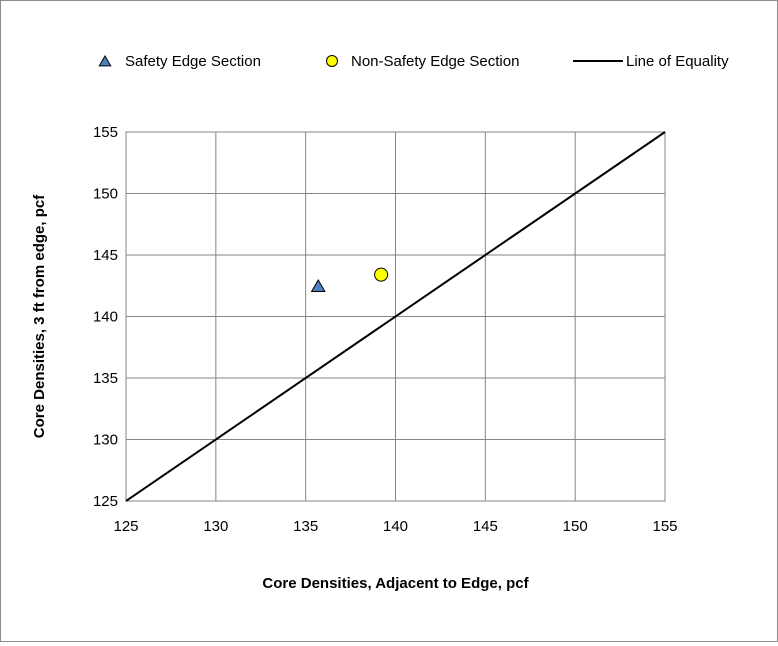 Image resolution: width=778 pixels, height=646 pixels. I want to click on legend-item-safety-edge: Safety Edge Section, so click(179, 61).